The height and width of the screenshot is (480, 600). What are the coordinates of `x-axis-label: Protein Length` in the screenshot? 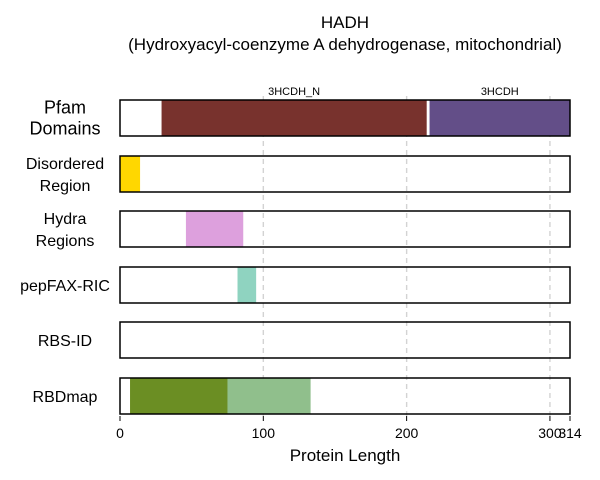 It's located at (345, 455).